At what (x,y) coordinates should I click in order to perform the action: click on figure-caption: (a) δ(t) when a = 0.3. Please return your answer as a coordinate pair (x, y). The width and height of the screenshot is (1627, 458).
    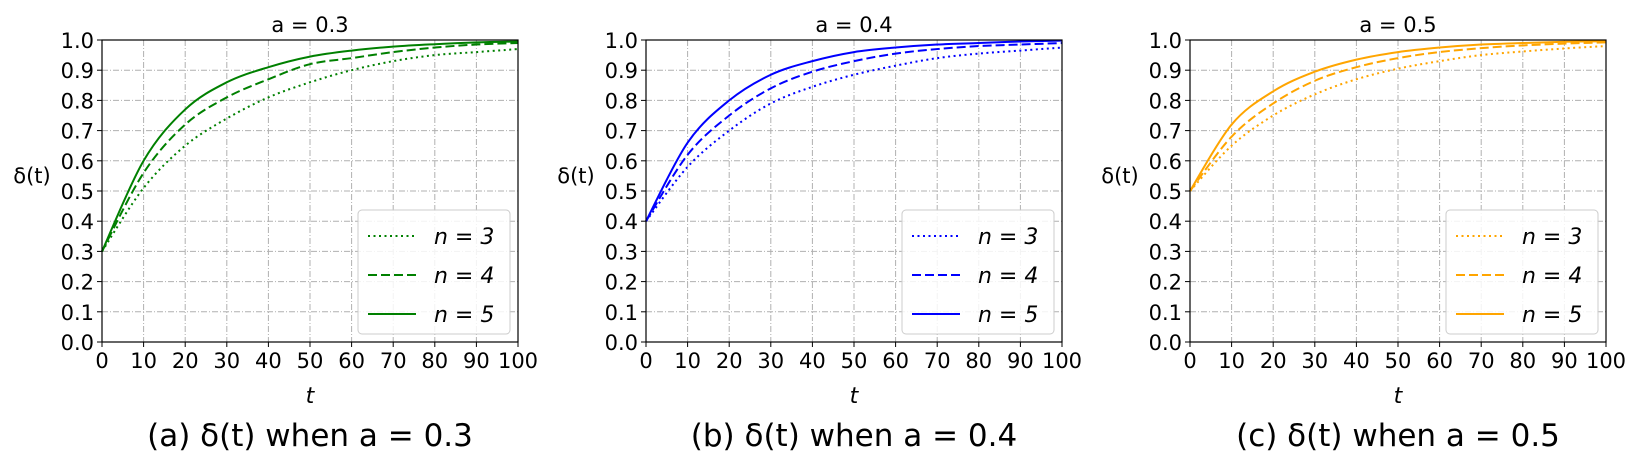
    Looking at the image, I should click on (310, 436).